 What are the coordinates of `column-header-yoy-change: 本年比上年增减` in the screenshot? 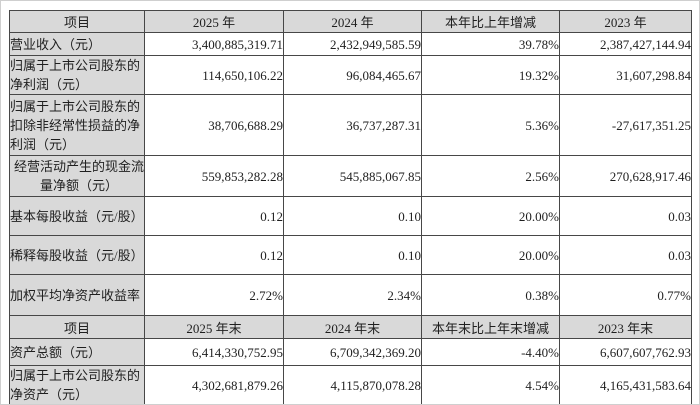 It's located at (490, 21).